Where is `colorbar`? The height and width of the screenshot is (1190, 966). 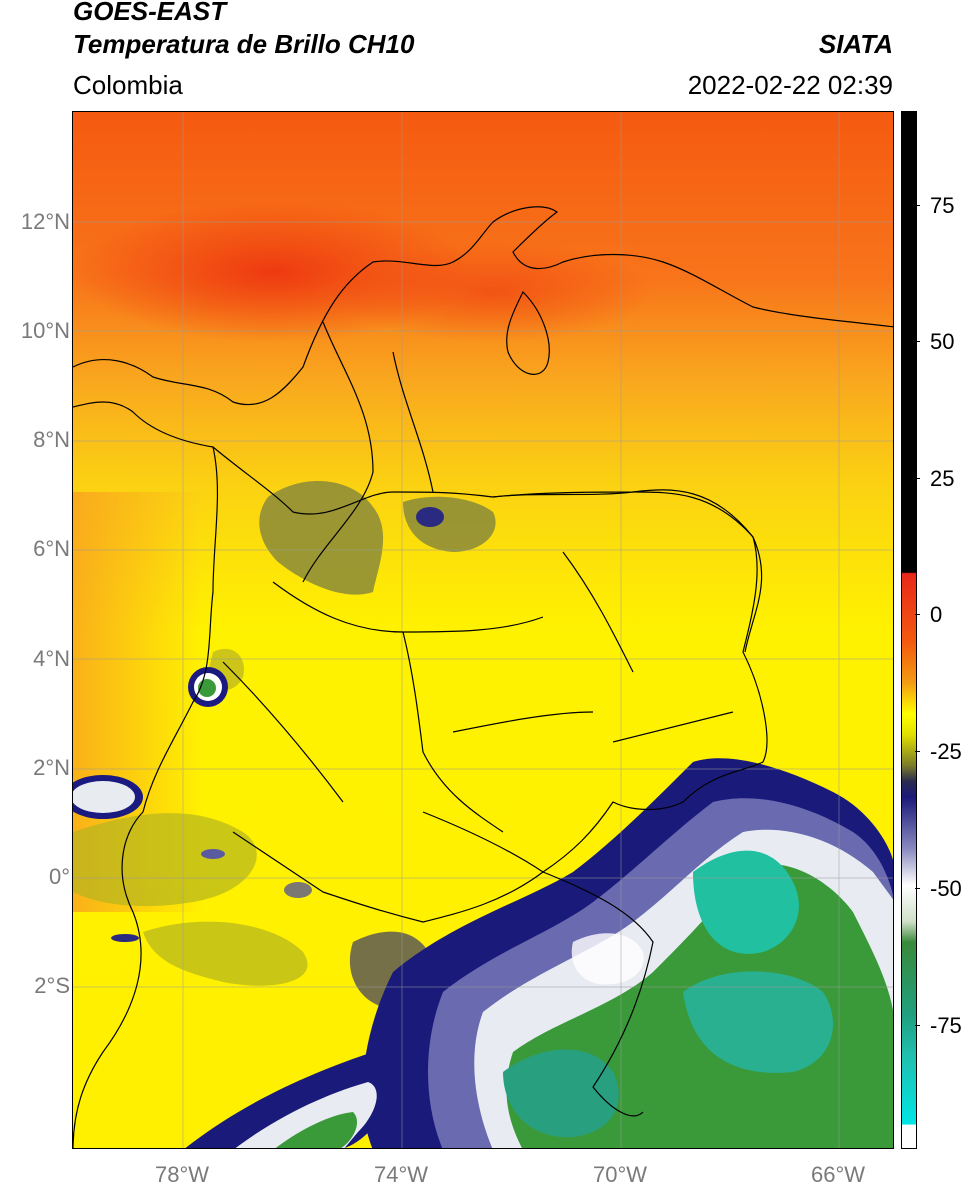 colorbar is located at coordinates (909, 630).